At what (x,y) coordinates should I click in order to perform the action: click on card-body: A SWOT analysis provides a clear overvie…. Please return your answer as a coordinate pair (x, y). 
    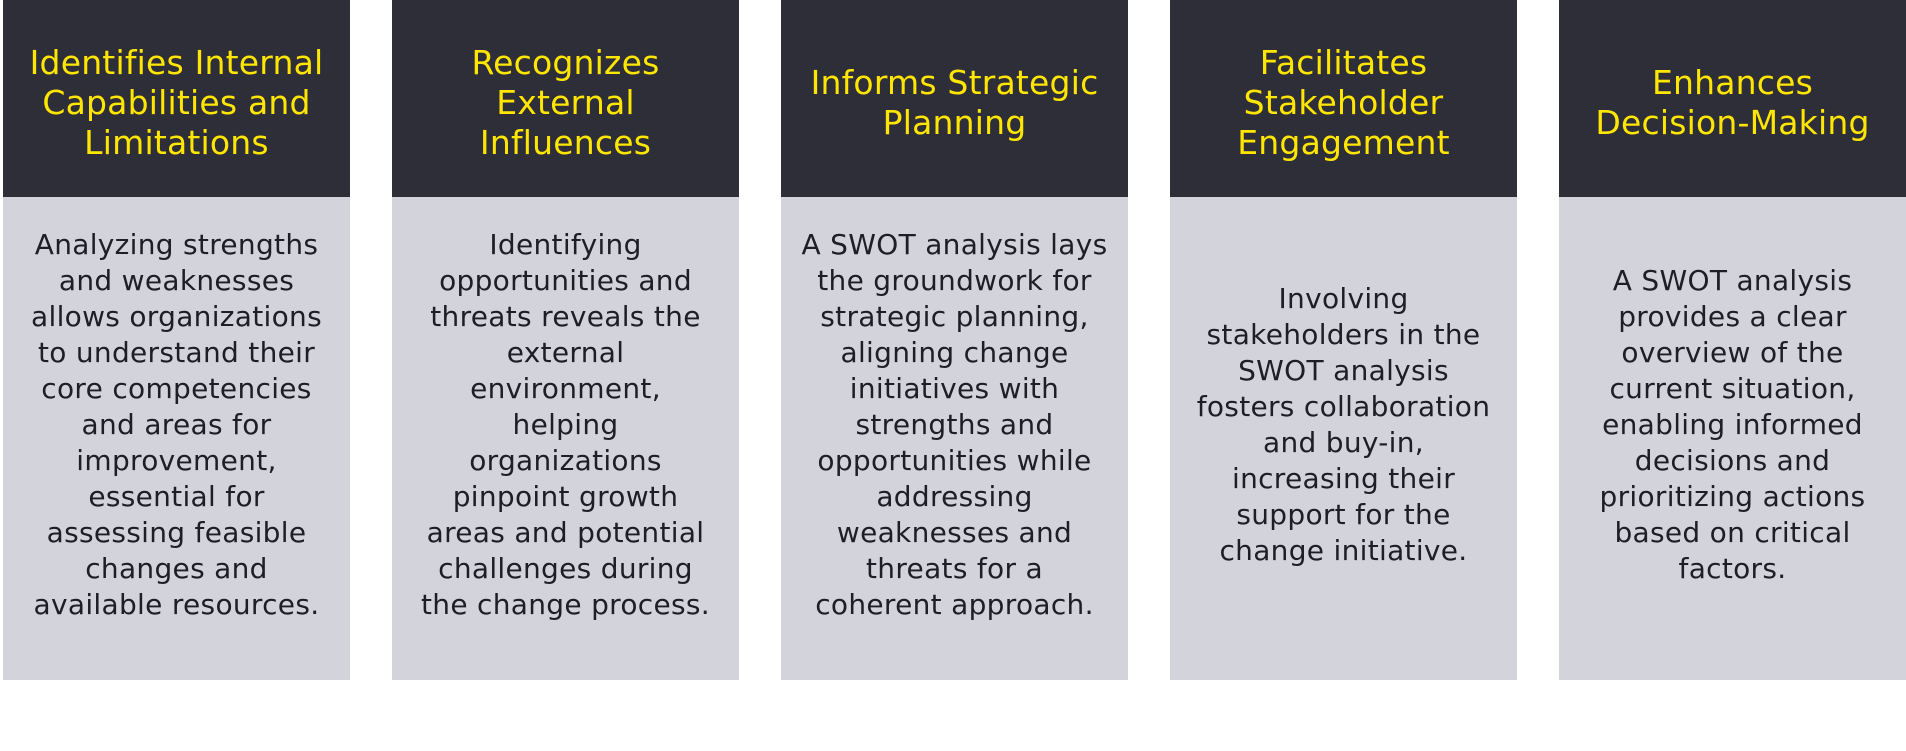
    Looking at the image, I should click on (1732, 438).